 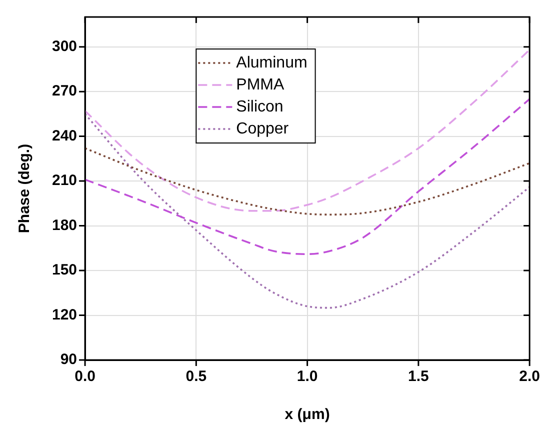 I want to click on x-axis-title: x (μm), so click(x=307, y=415).